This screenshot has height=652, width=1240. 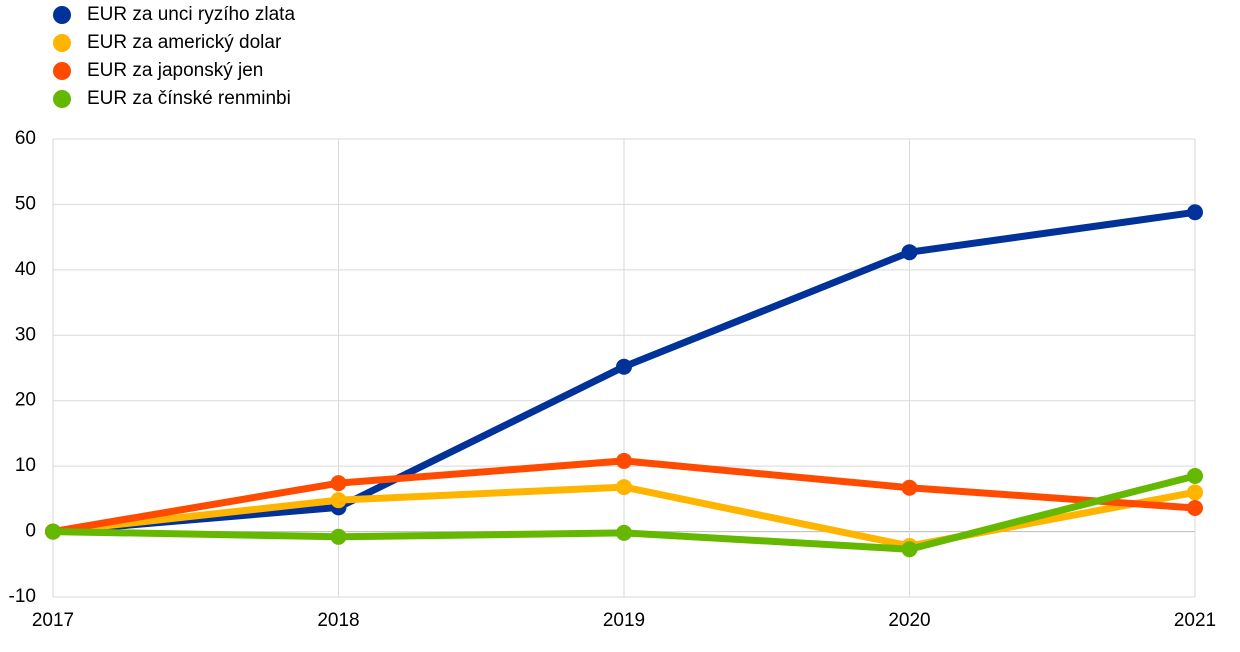 I want to click on y-tick-label: -10, so click(x=22, y=596).